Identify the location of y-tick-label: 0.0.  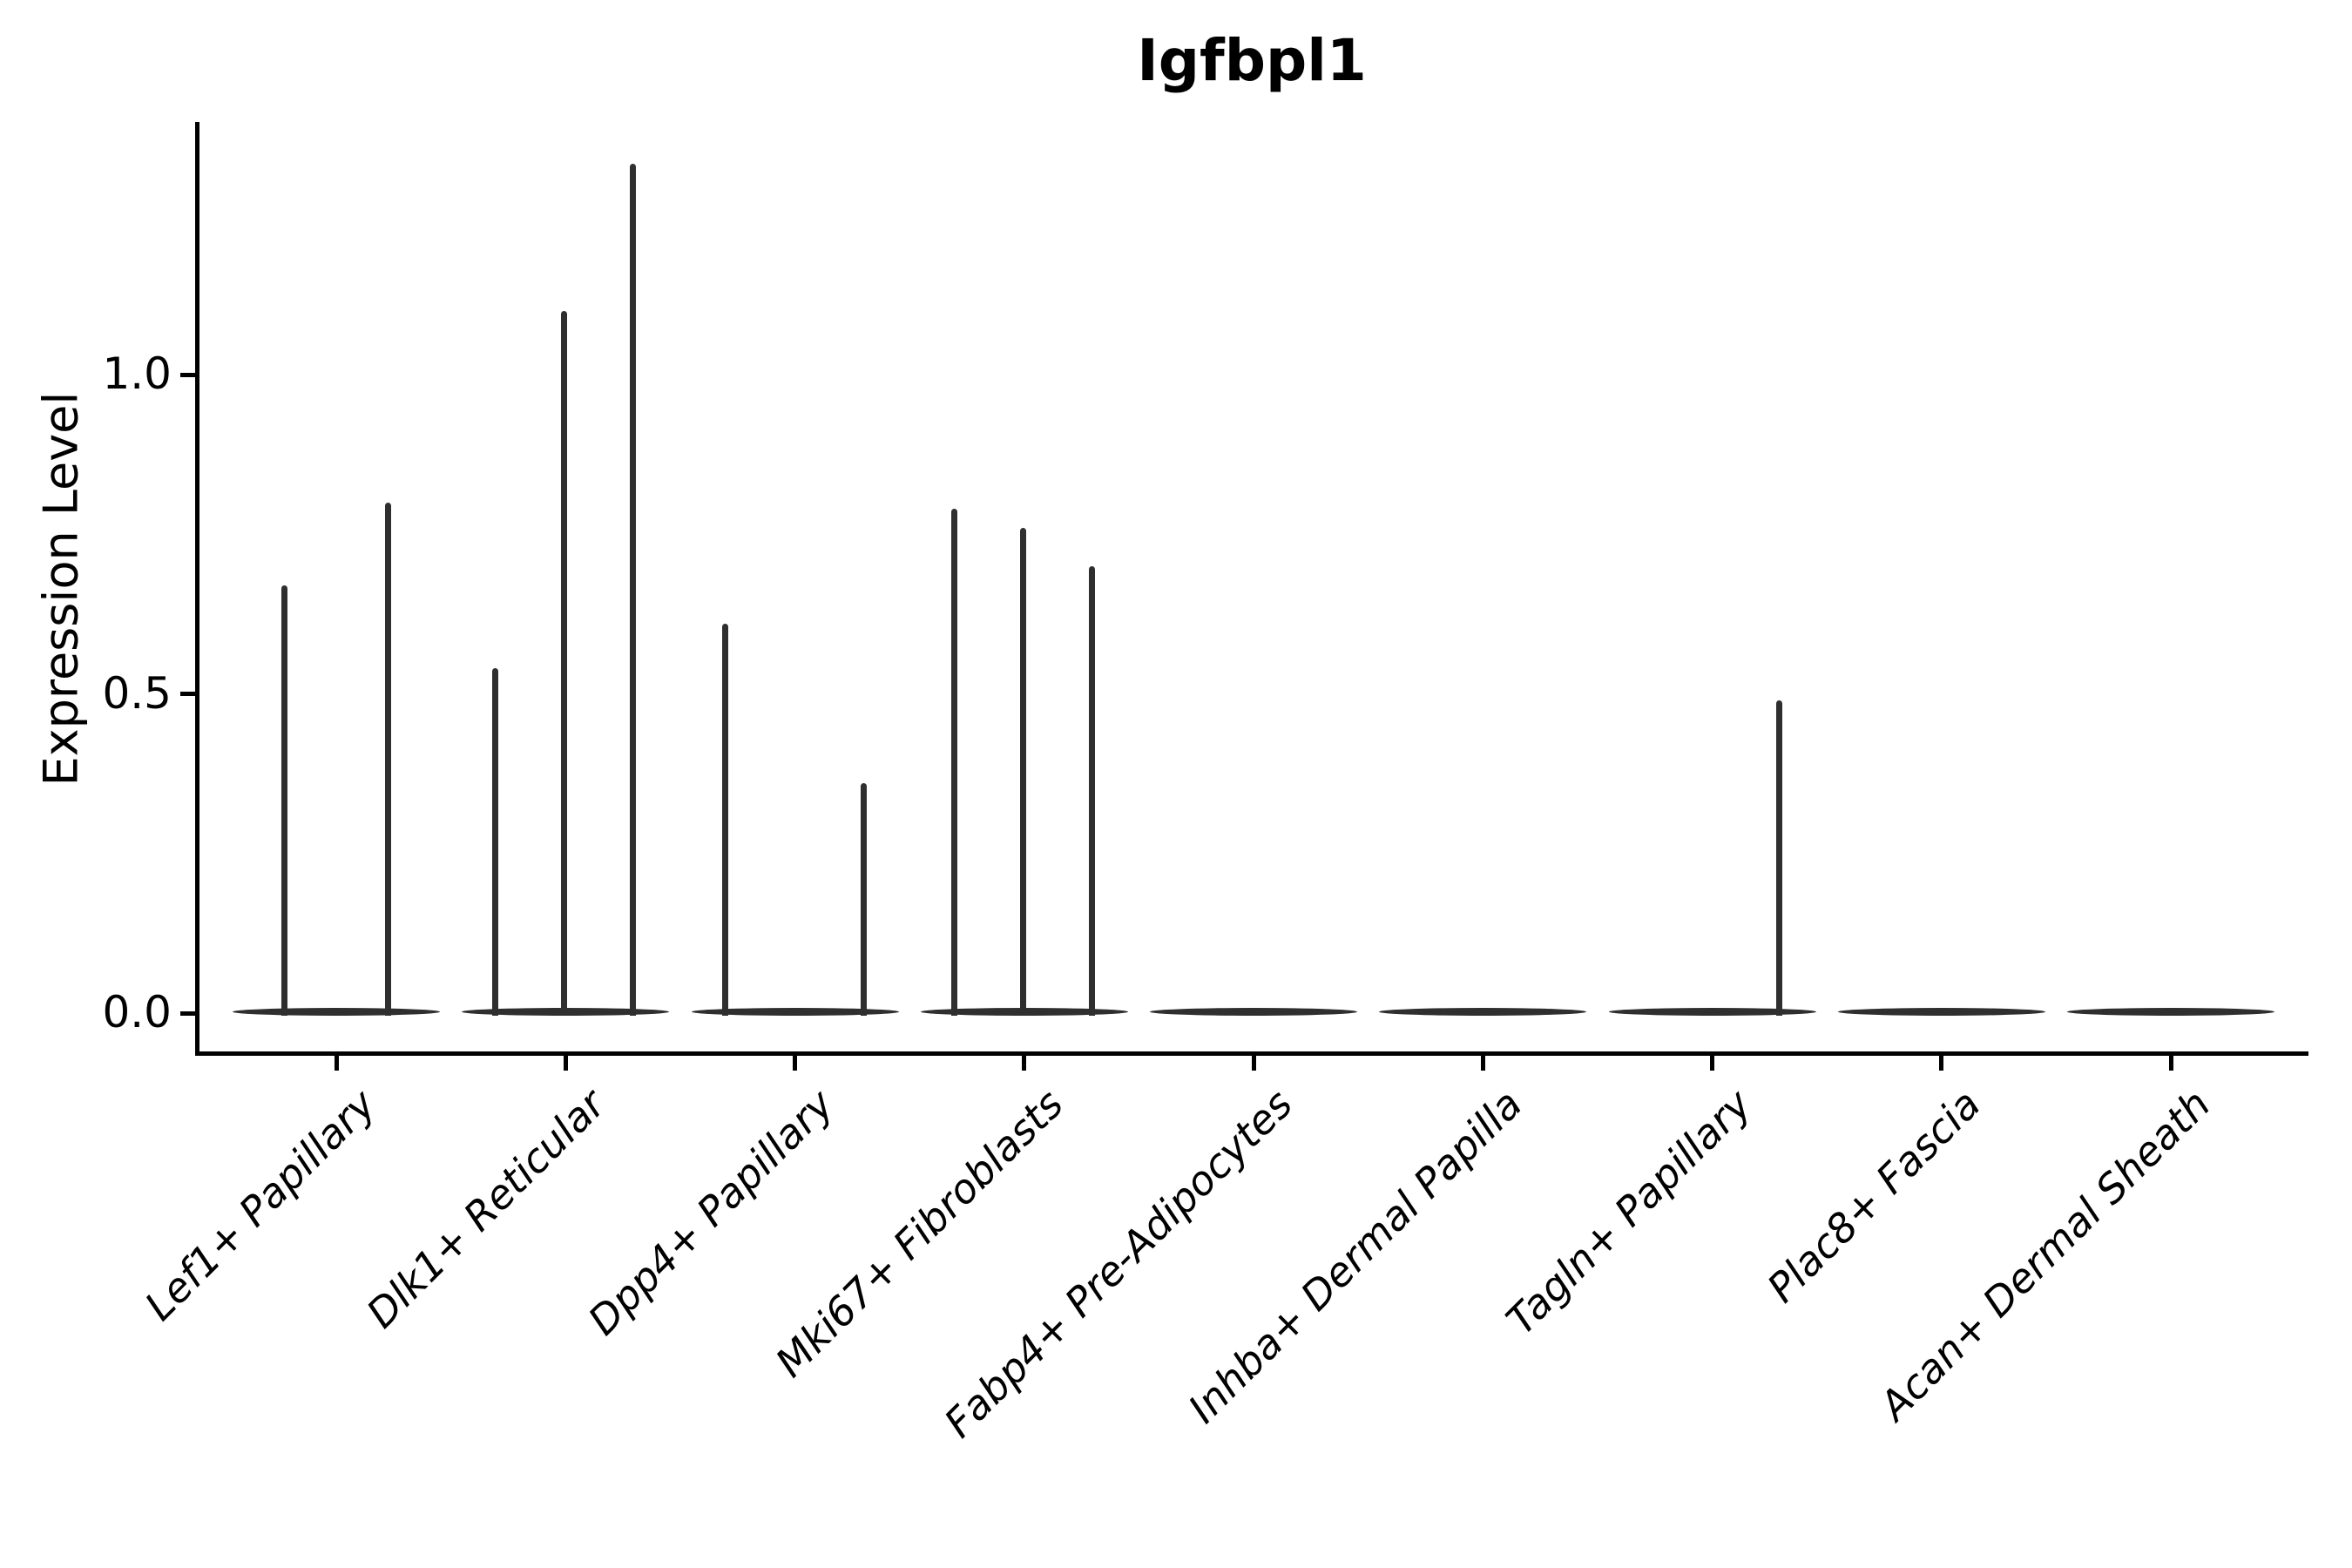
(137, 1012).